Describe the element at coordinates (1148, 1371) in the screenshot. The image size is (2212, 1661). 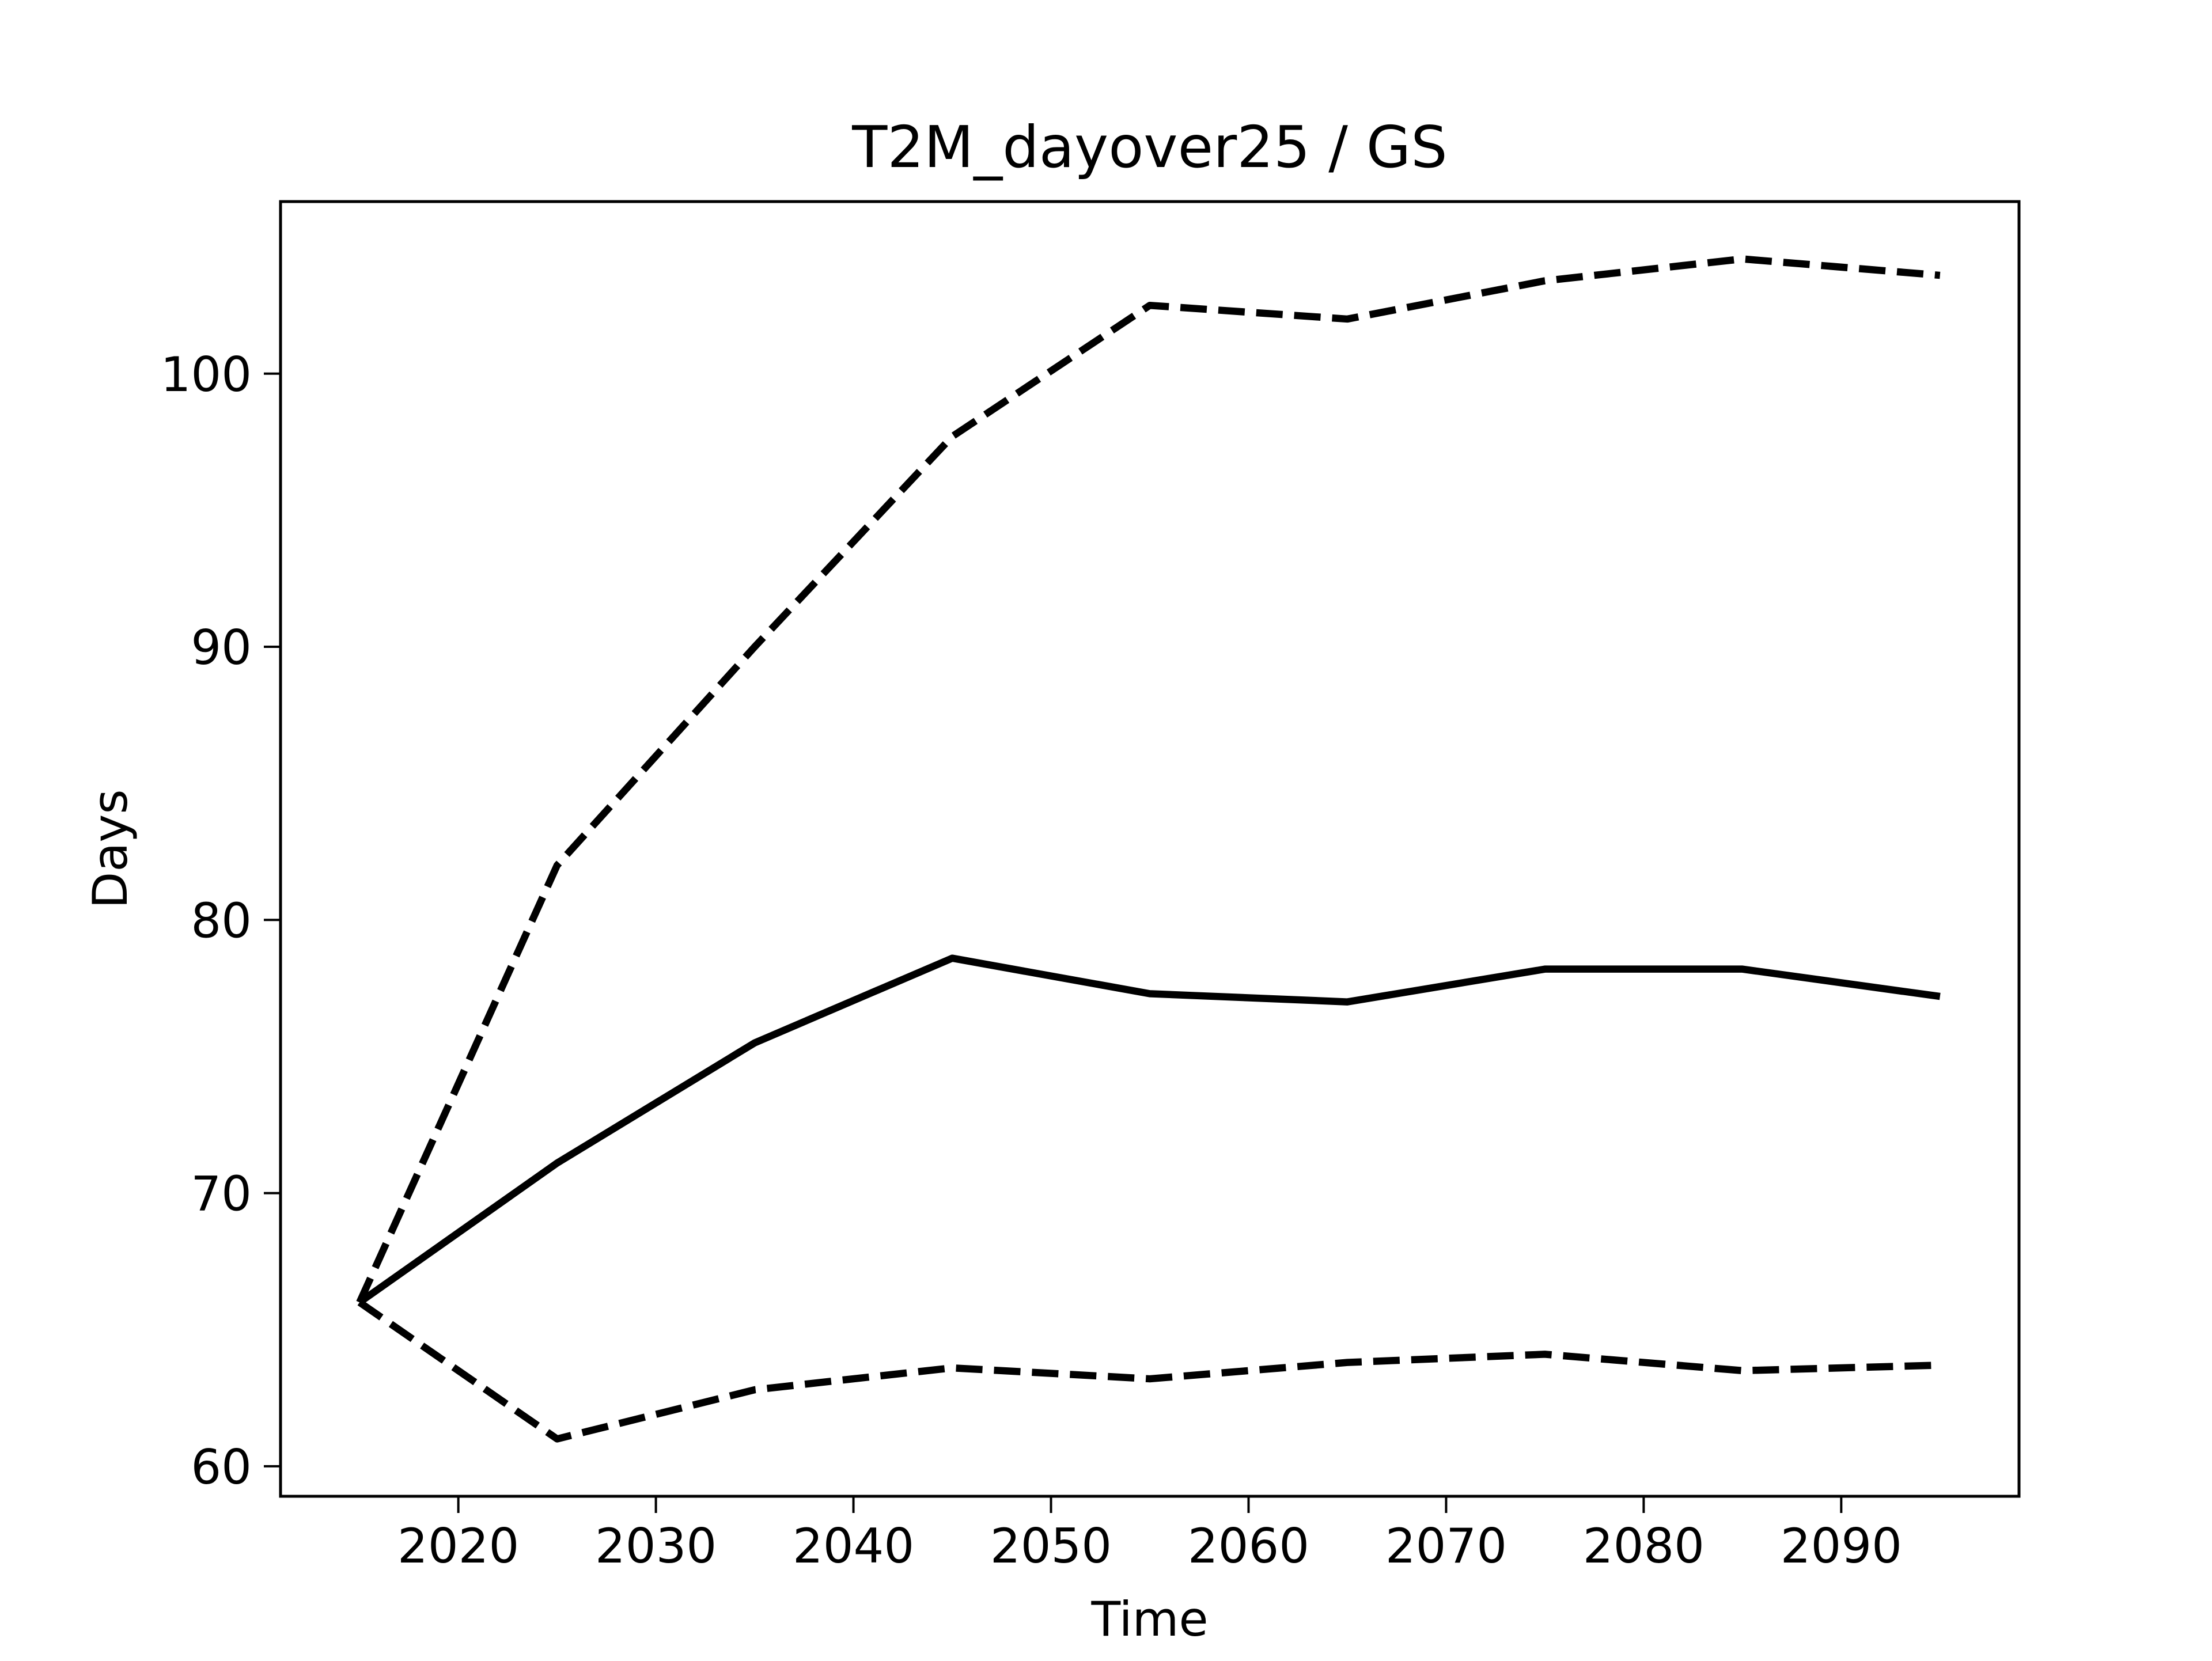
I see `line-series` at that location.